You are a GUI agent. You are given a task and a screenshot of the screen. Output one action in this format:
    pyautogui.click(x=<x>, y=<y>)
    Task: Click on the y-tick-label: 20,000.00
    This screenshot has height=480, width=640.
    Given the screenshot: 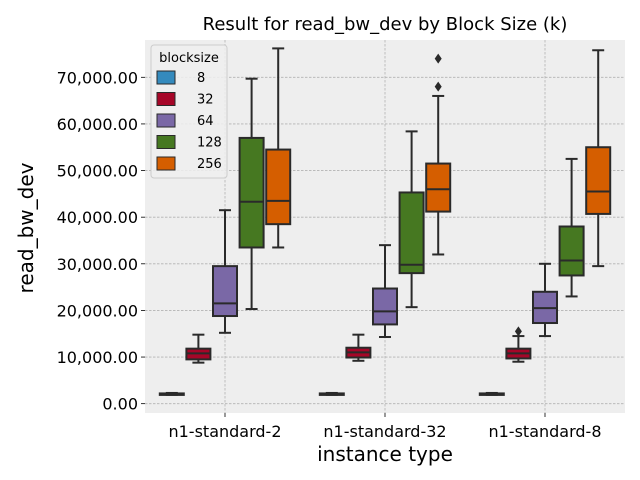 What is the action you would take?
    pyautogui.click(x=97, y=310)
    